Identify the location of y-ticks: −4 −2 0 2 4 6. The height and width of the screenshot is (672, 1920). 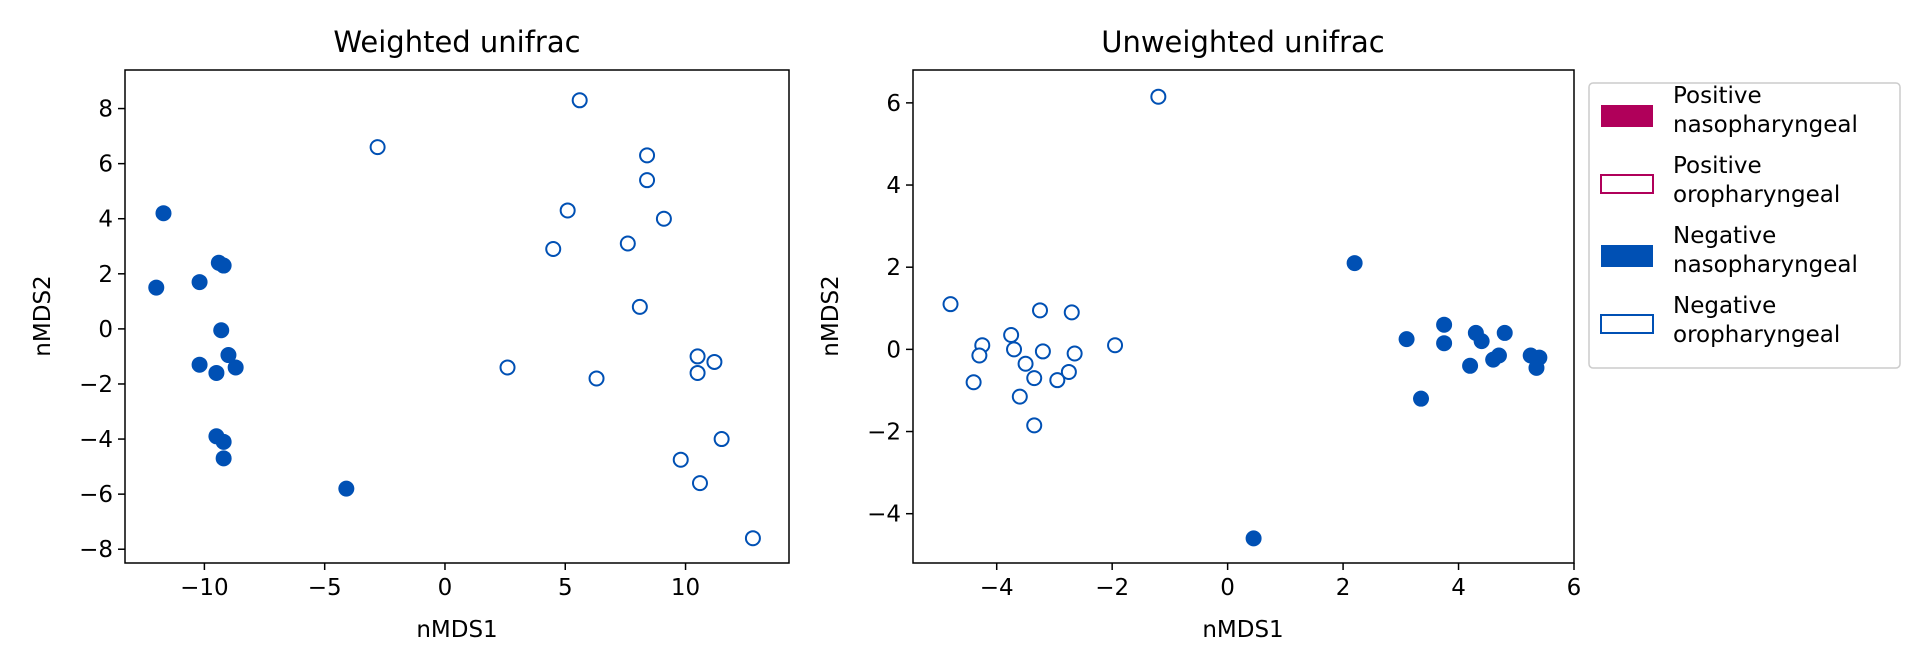
(890, 309).